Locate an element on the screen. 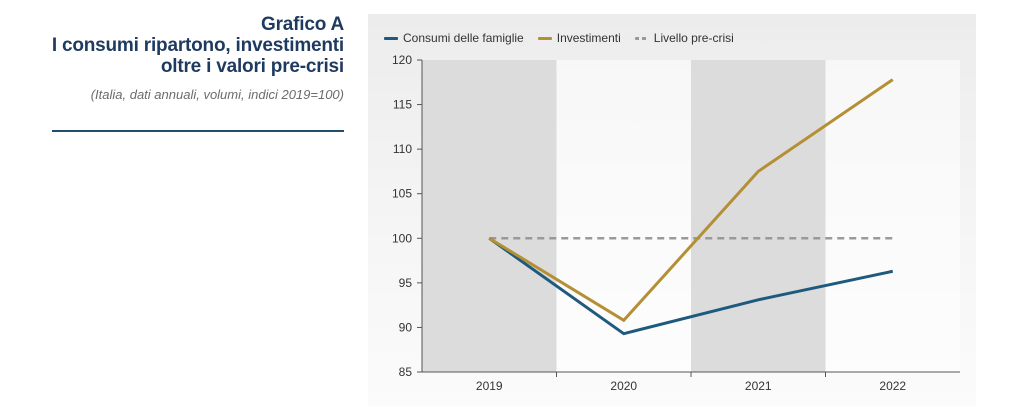 Image resolution: width=1024 pixels, height=419 pixels. x-tick-label: 2019 is located at coordinates (489, 386).